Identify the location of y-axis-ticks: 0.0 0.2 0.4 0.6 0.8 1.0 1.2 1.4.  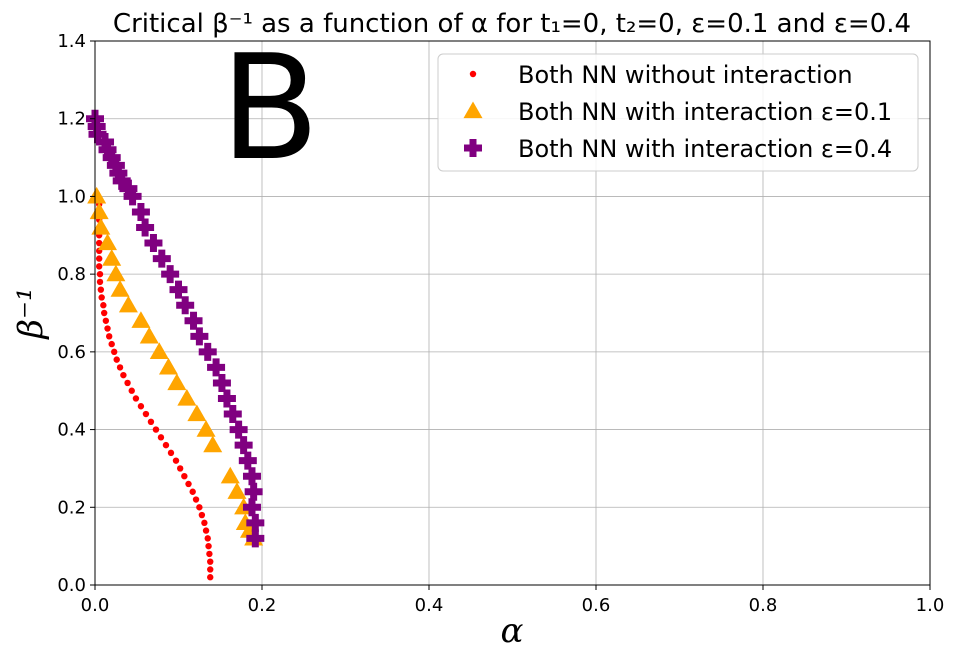
(76, 313).